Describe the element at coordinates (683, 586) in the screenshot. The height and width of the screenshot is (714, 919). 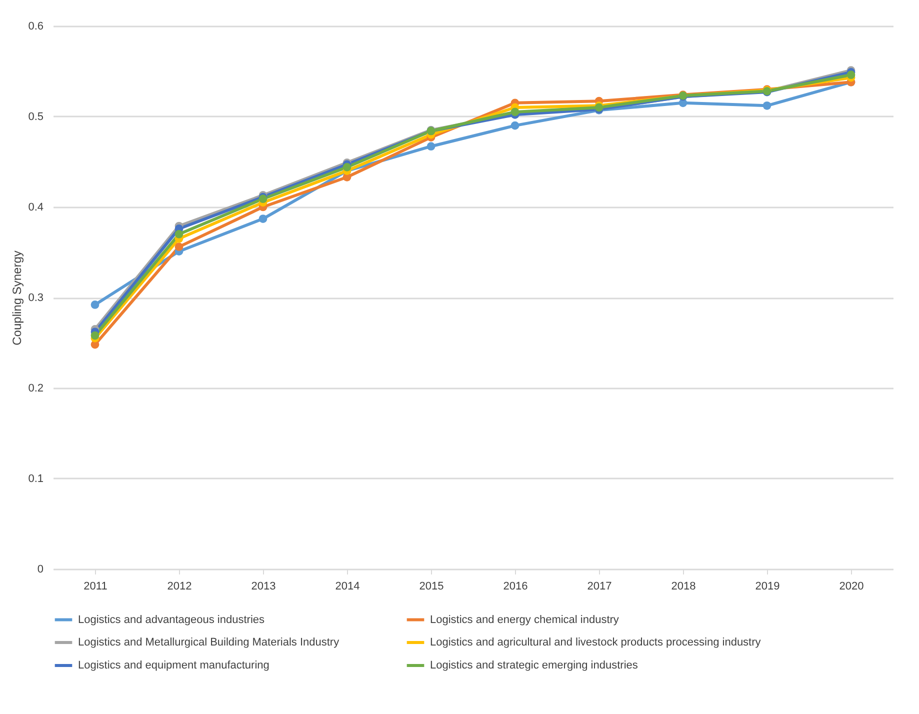
I see `x-tick-label: 2018` at that location.